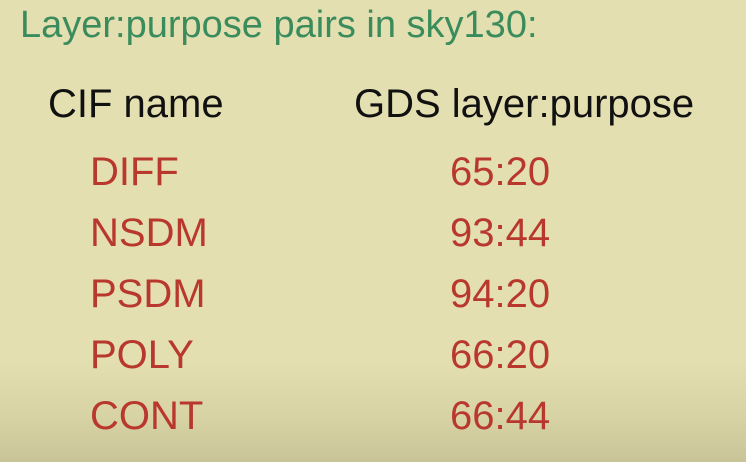 Image resolution: width=746 pixels, height=462 pixels. What do you see at coordinates (500, 233) in the screenshot?
I see `row-value: 93:44` at bounding box center [500, 233].